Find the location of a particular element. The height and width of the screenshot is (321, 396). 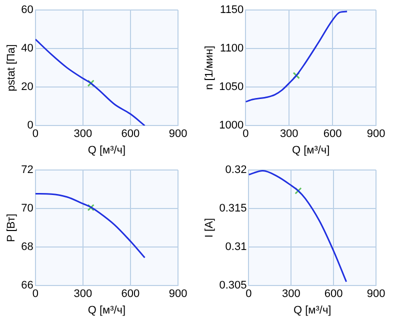

y-tick-label: 66 is located at coordinates (27, 286).